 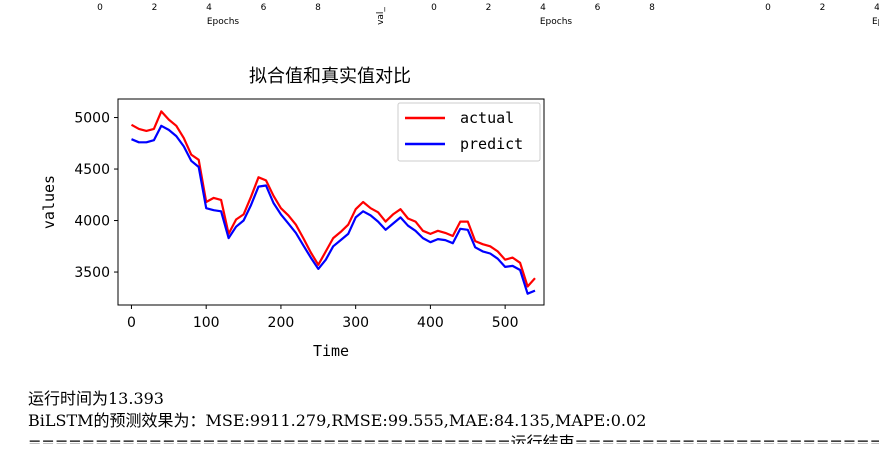 I want to click on chart-title: 拟合值和真实值对比, so click(x=330, y=76).